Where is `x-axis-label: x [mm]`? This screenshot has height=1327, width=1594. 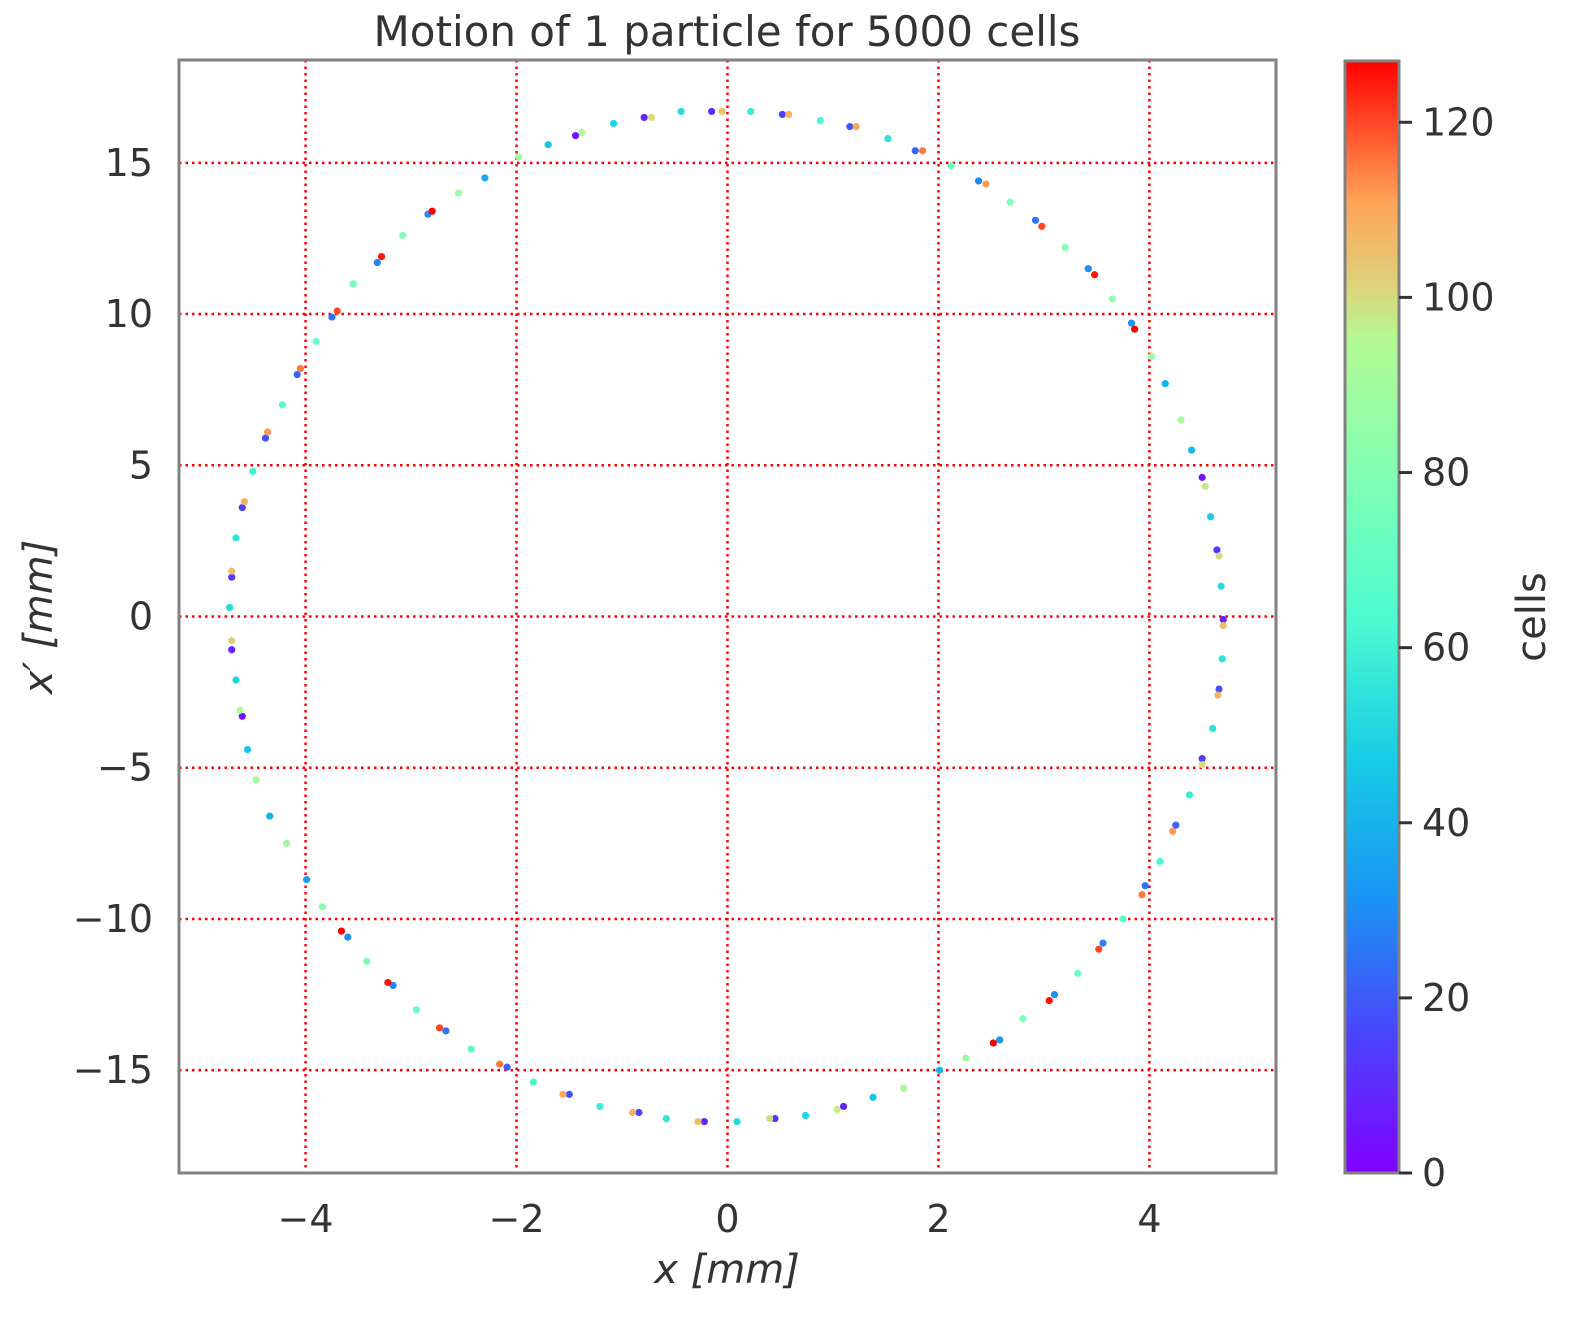
x-axis-label: x [mm] is located at coordinates (726, 1270).